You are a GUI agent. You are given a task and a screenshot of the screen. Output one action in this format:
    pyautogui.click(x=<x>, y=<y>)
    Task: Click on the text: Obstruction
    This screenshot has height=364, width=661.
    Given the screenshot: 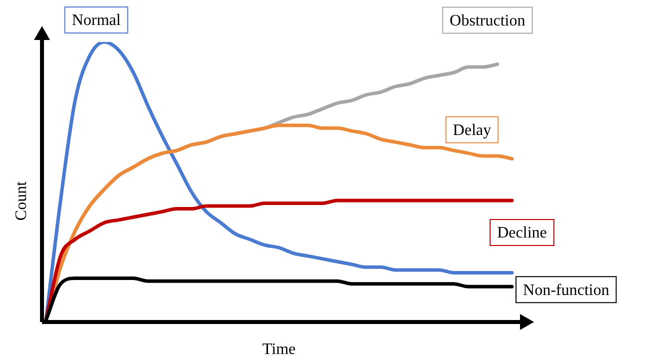 What is the action you would take?
    pyautogui.click(x=488, y=21)
    